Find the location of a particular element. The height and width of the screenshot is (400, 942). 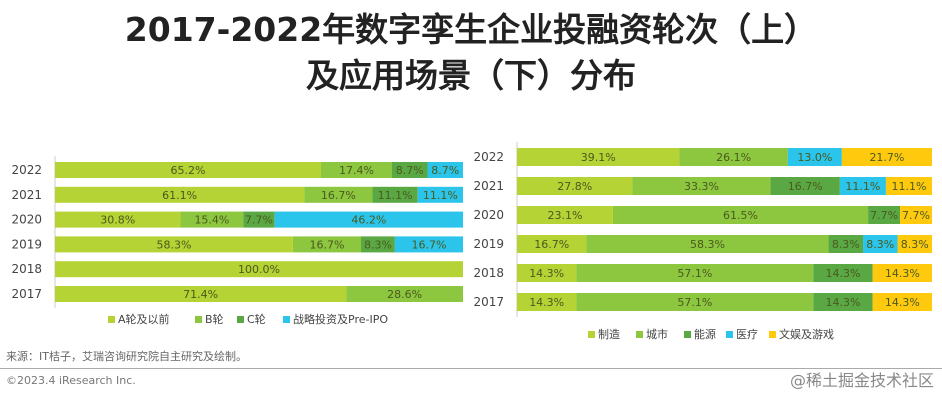

data-label: 23.1% is located at coordinates (564, 215).